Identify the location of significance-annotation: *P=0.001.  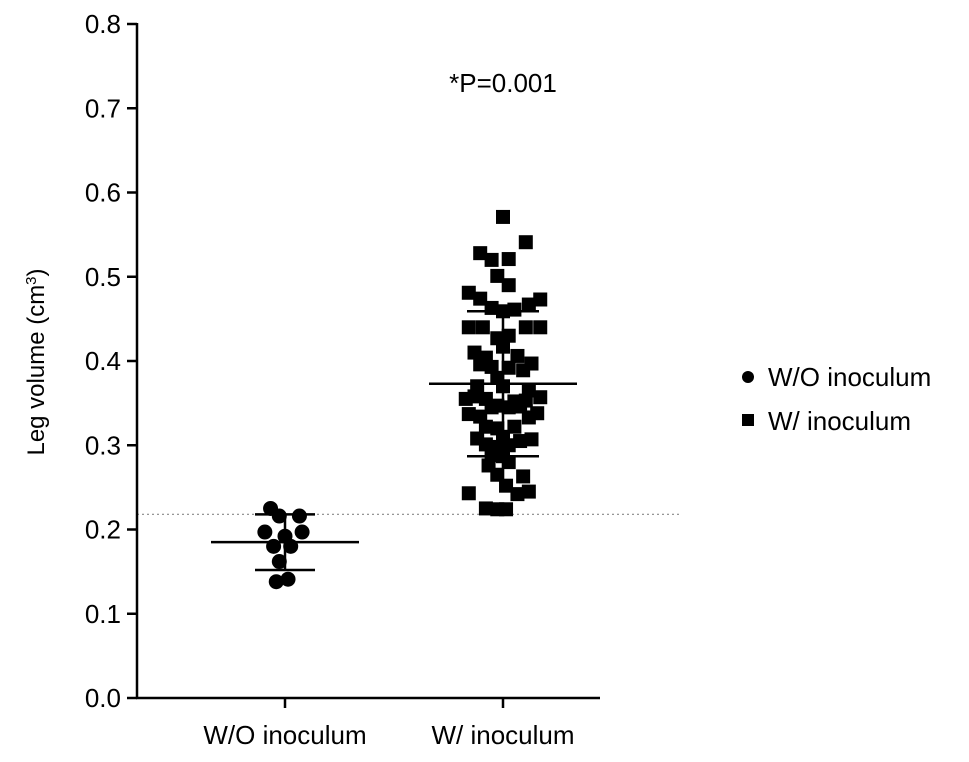
(503, 83).